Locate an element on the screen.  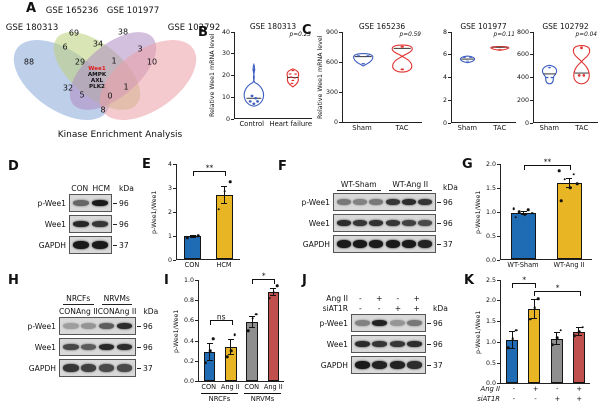
y-axis-label: Relative Wee1 mRNA level is located at coordinates (212, 75).